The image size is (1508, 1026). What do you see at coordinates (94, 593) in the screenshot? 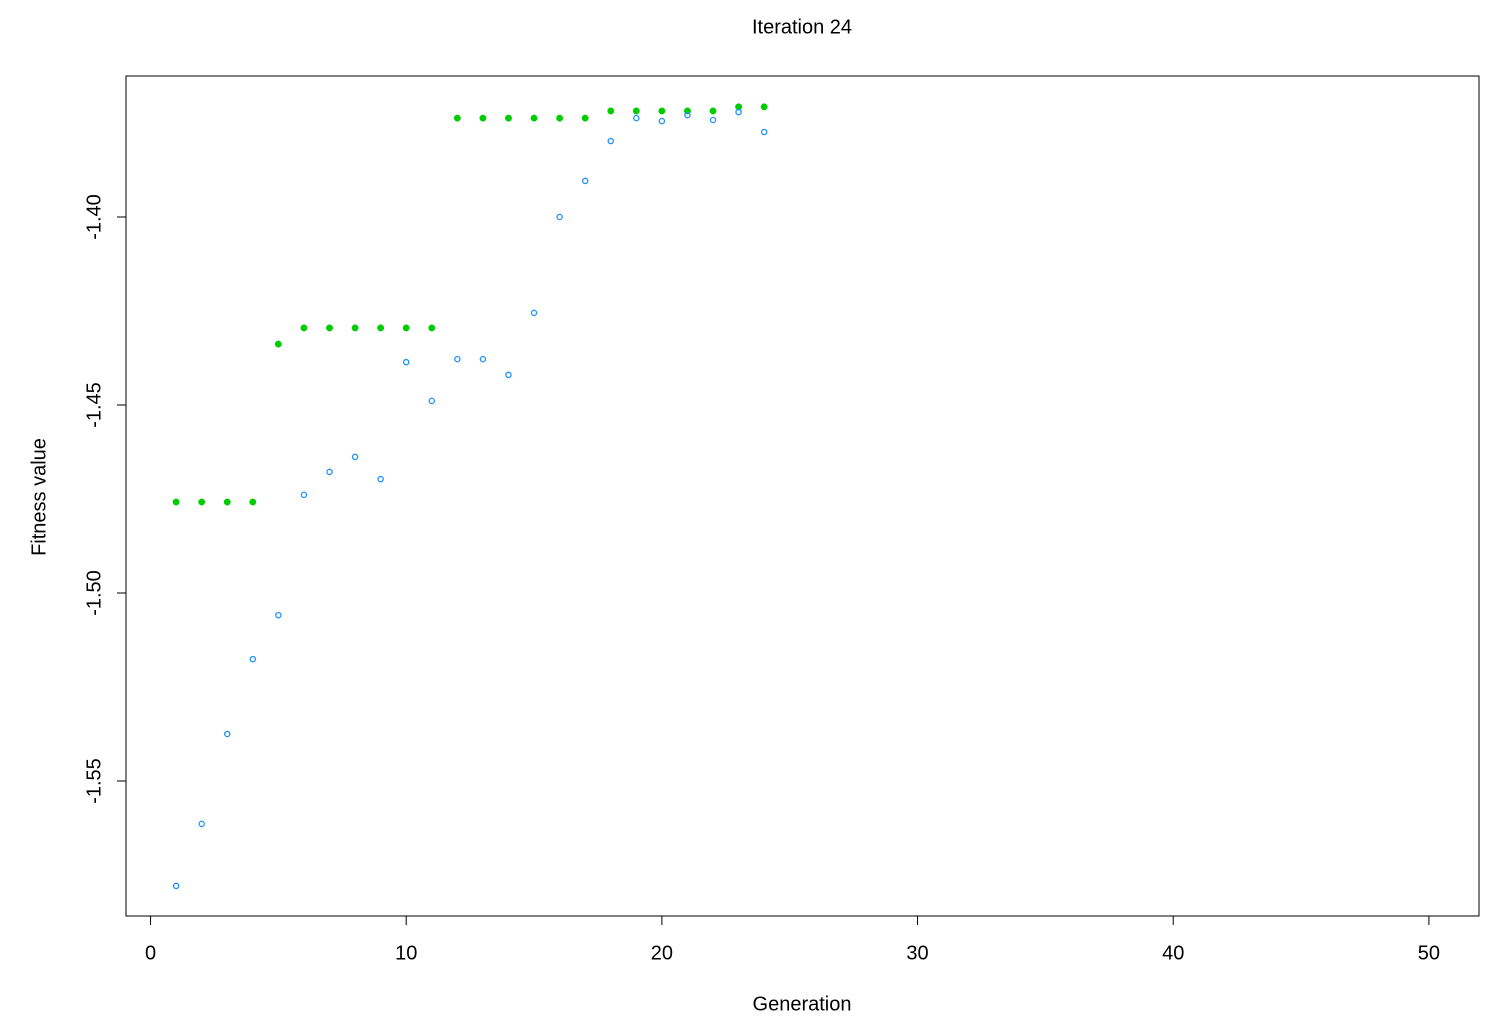
I see `y-tick-label: -1.50` at bounding box center [94, 593].